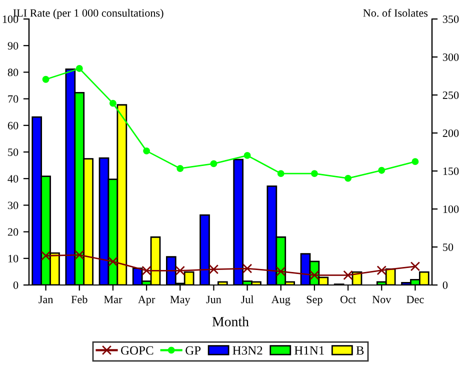  Describe the element at coordinates (451, 209) in the screenshot. I see `y2-tick-label: 100` at that location.